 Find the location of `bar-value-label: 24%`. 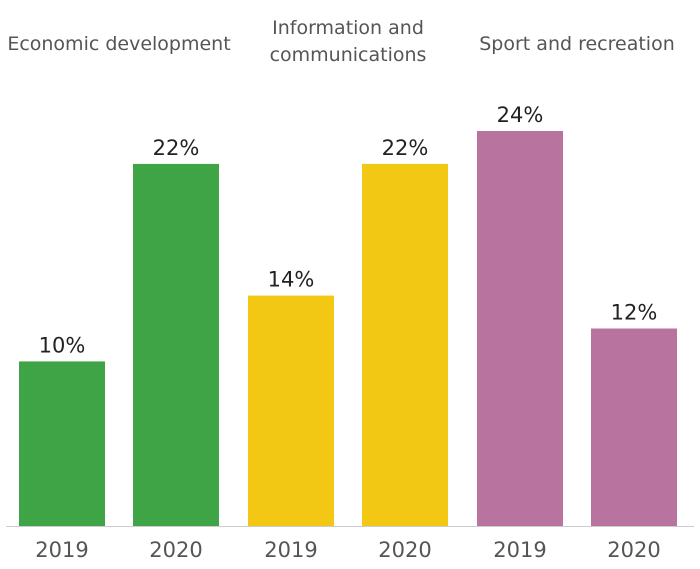

bar-value-label: 24% is located at coordinates (520, 115).